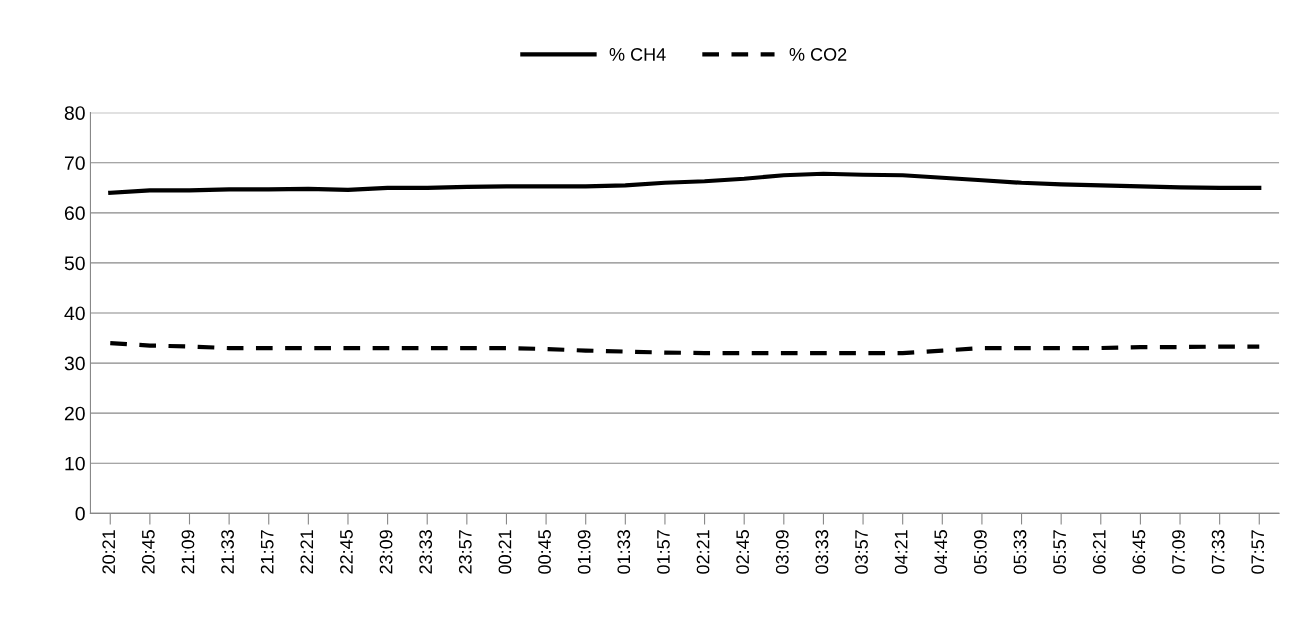 The width and height of the screenshot is (1292, 626). Describe the element at coordinates (584, 552) in the screenshot. I see `x-tick-label: 01:09` at that location.